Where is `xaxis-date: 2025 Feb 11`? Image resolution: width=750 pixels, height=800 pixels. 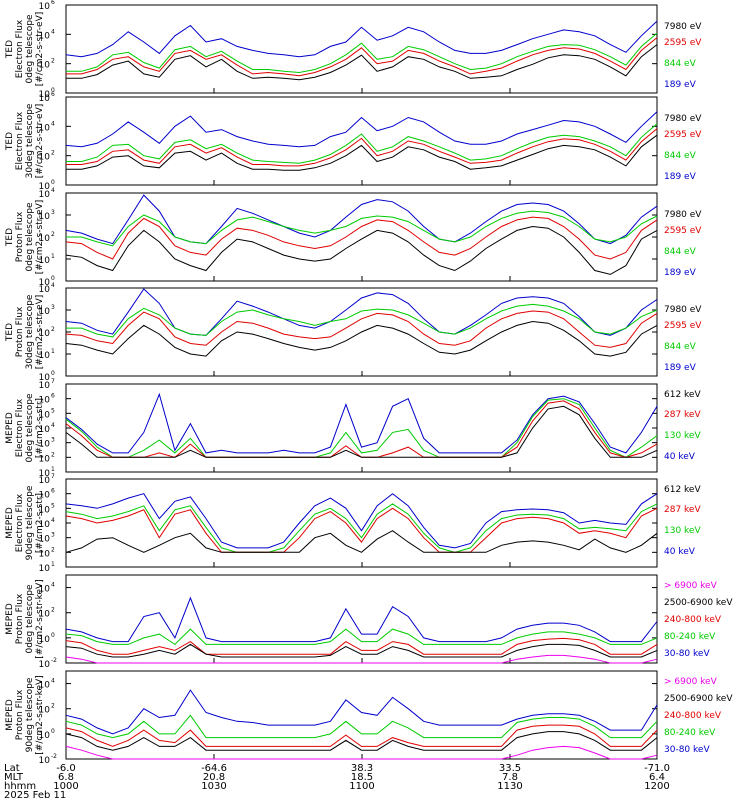 xaxis-date: 2025 Feb 11 is located at coordinates (35, 795).